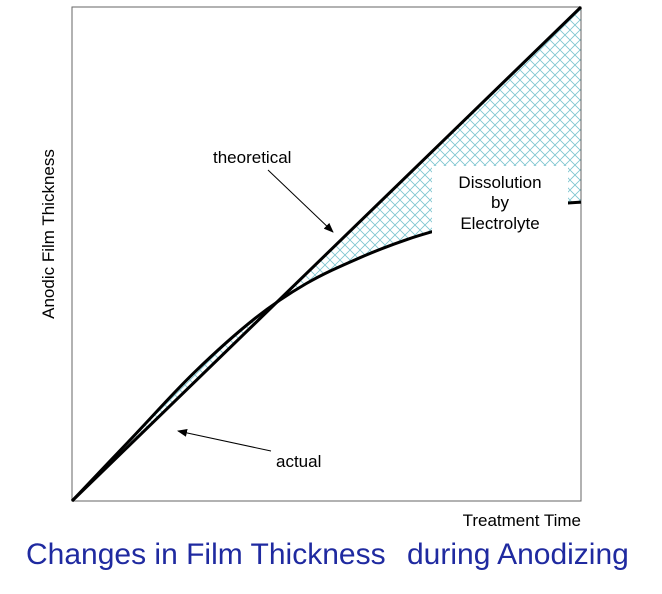 Image resolution: width=662 pixels, height=594 pixels. What do you see at coordinates (499, 182) in the screenshot?
I see `annotation-dissolution-line-1: Dissolution` at bounding box center [499, 182].